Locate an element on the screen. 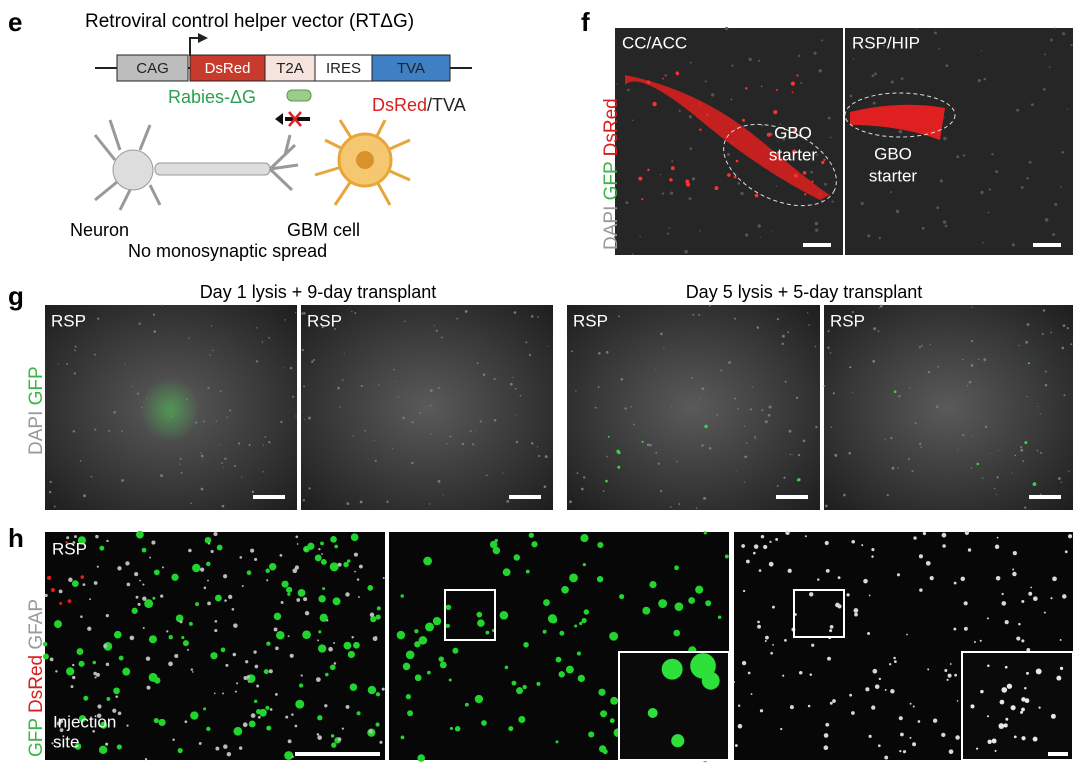 The height and width of the screenshot is (773, 1078). region-label: CC/ACC is located at coordinates (654, 42).